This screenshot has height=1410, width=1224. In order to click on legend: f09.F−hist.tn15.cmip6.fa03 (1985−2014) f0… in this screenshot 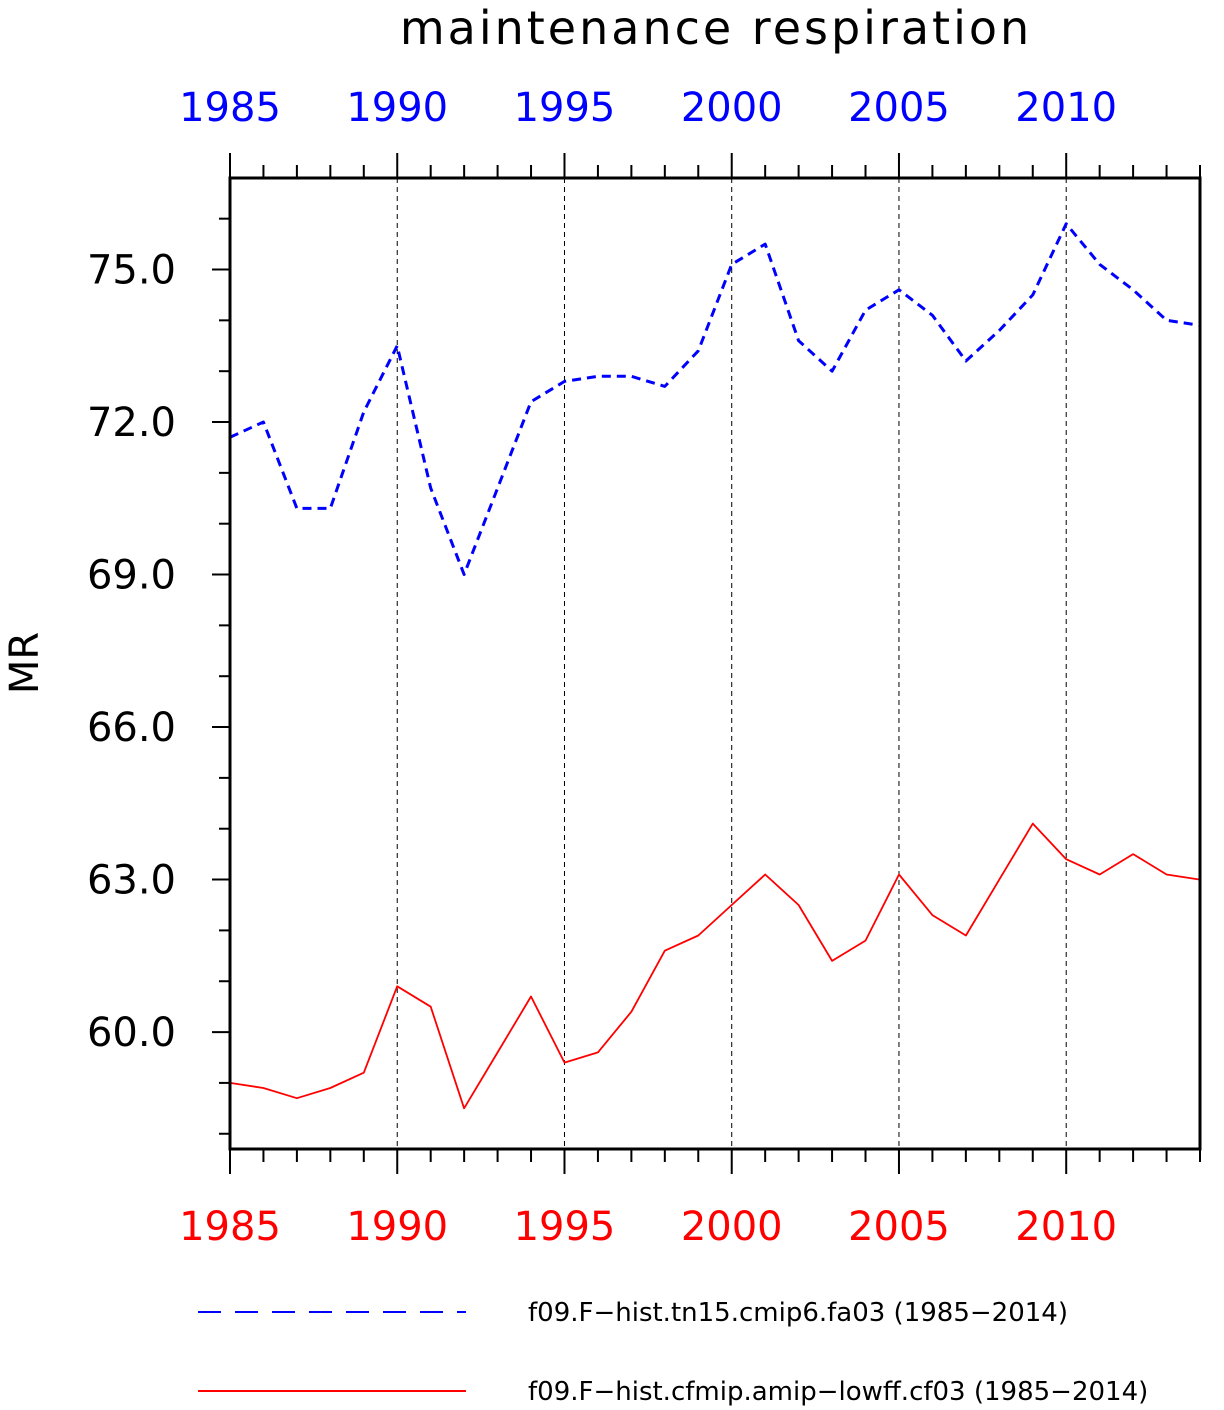, I will do `click(673, 1352)`.